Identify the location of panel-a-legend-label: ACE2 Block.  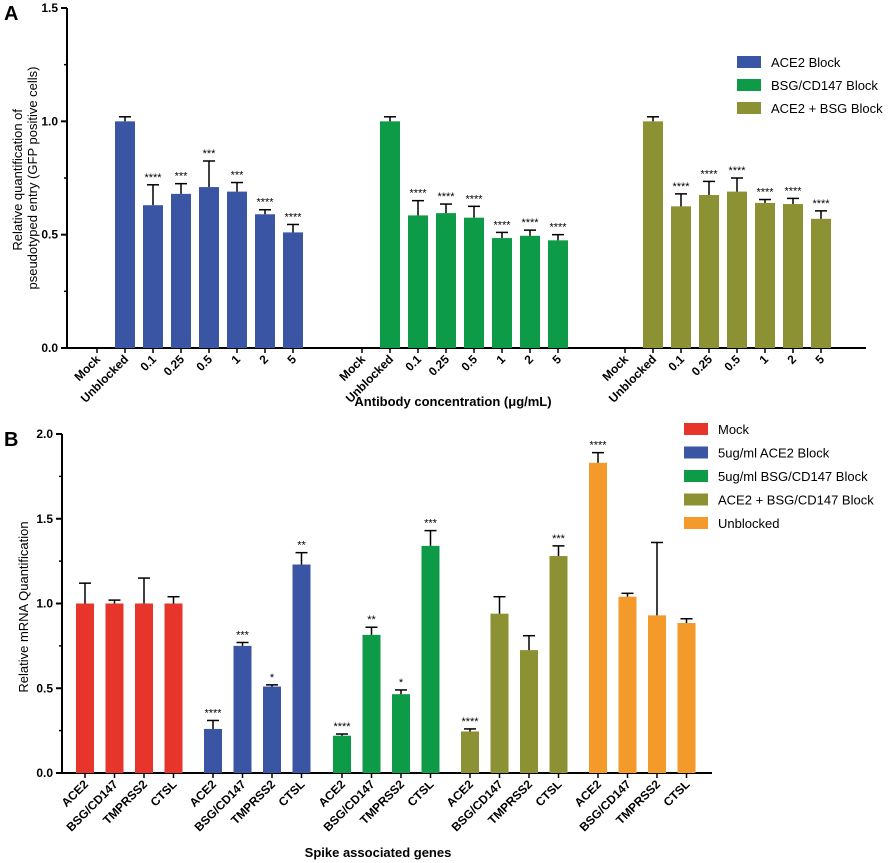
(806, 62).